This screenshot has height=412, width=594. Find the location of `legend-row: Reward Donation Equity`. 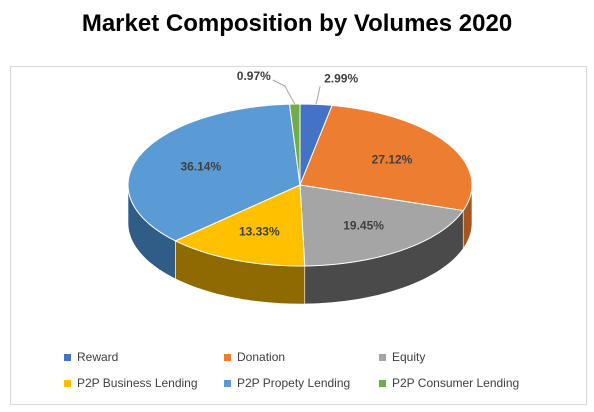

legend-row: Reward Donation Equity is located at coordinates (304, 357).